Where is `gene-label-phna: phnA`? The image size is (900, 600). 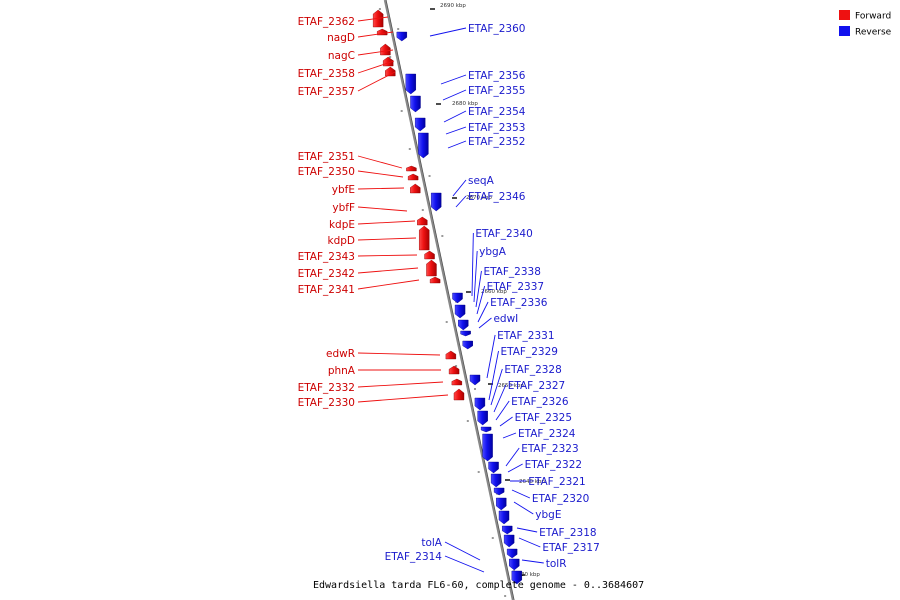
gene-label-phna: phnA is located at coordinates (342, 371).